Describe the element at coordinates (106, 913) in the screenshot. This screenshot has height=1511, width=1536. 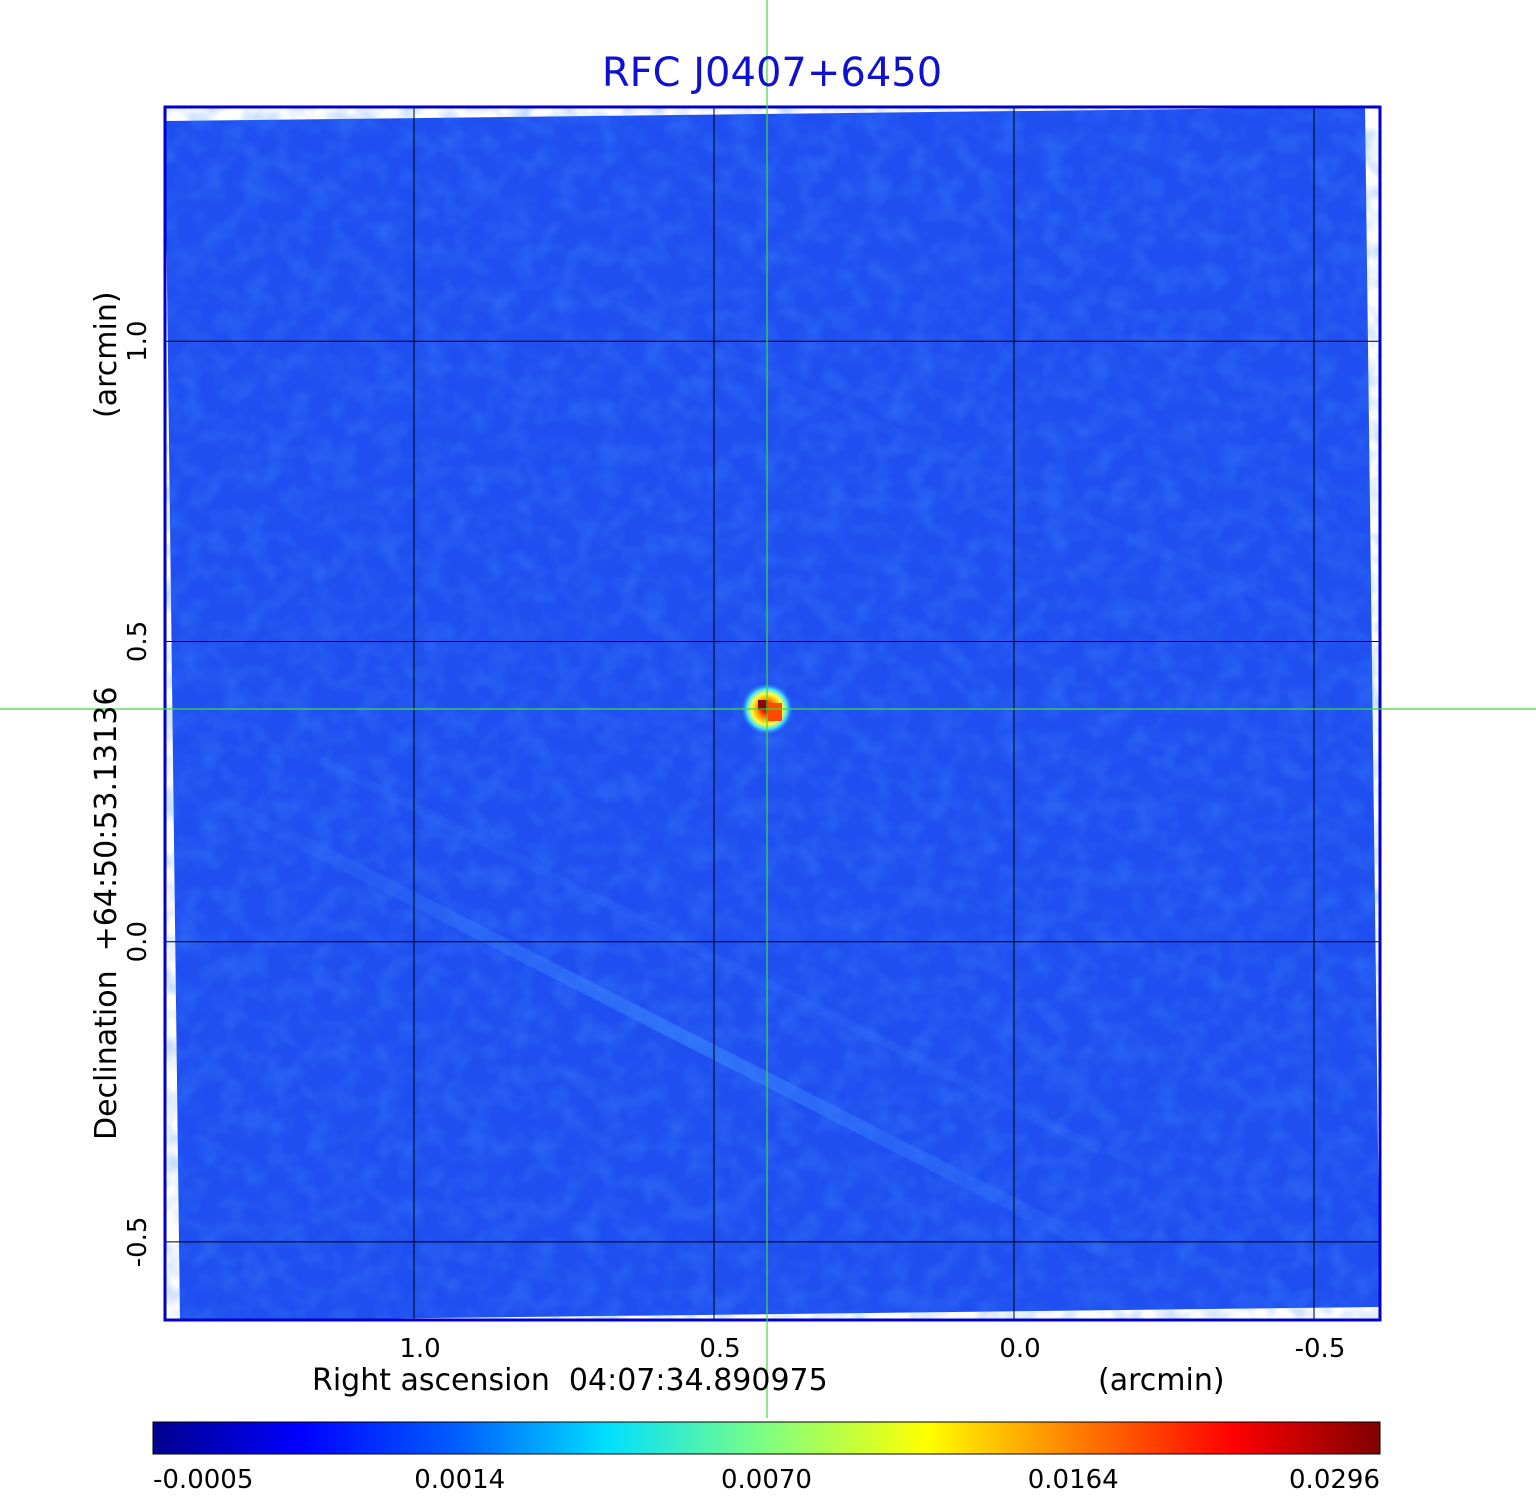
I see `y-axis-label: Declination +64:50:53.13136` at that location.